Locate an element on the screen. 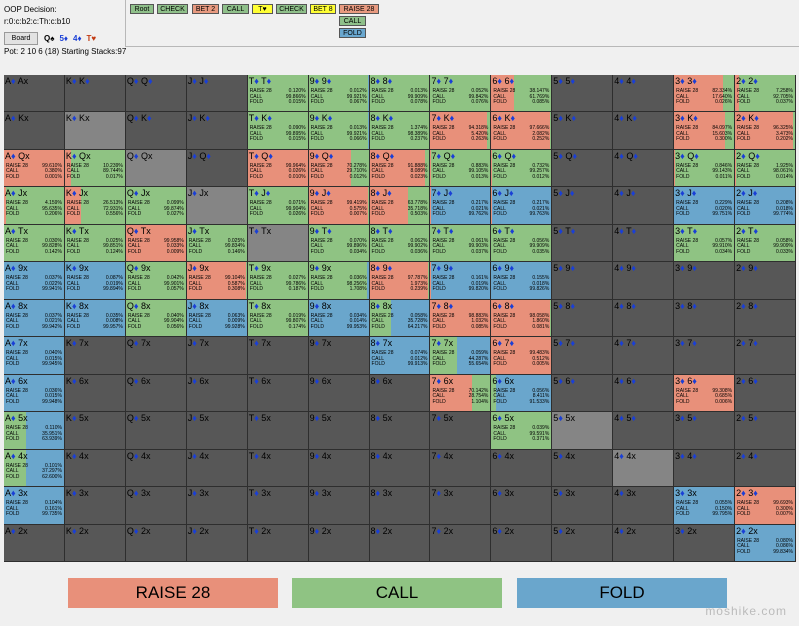  hand-cell: 2♦ 8♦ is located at coordinates (765, 318).